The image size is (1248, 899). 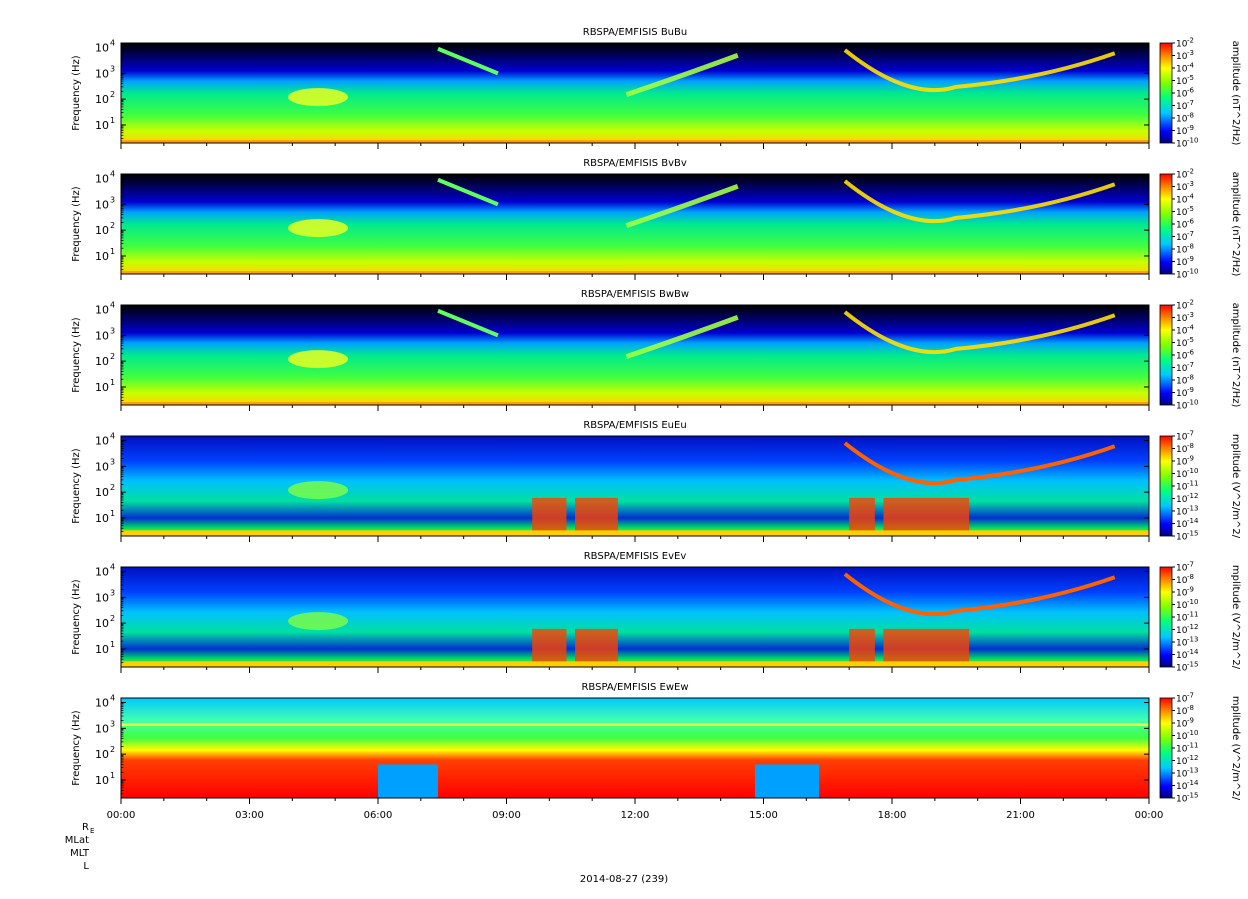 I want to click on colorbar-label: amplitude (nT^2/Hz), so click(x=1235, y=224).